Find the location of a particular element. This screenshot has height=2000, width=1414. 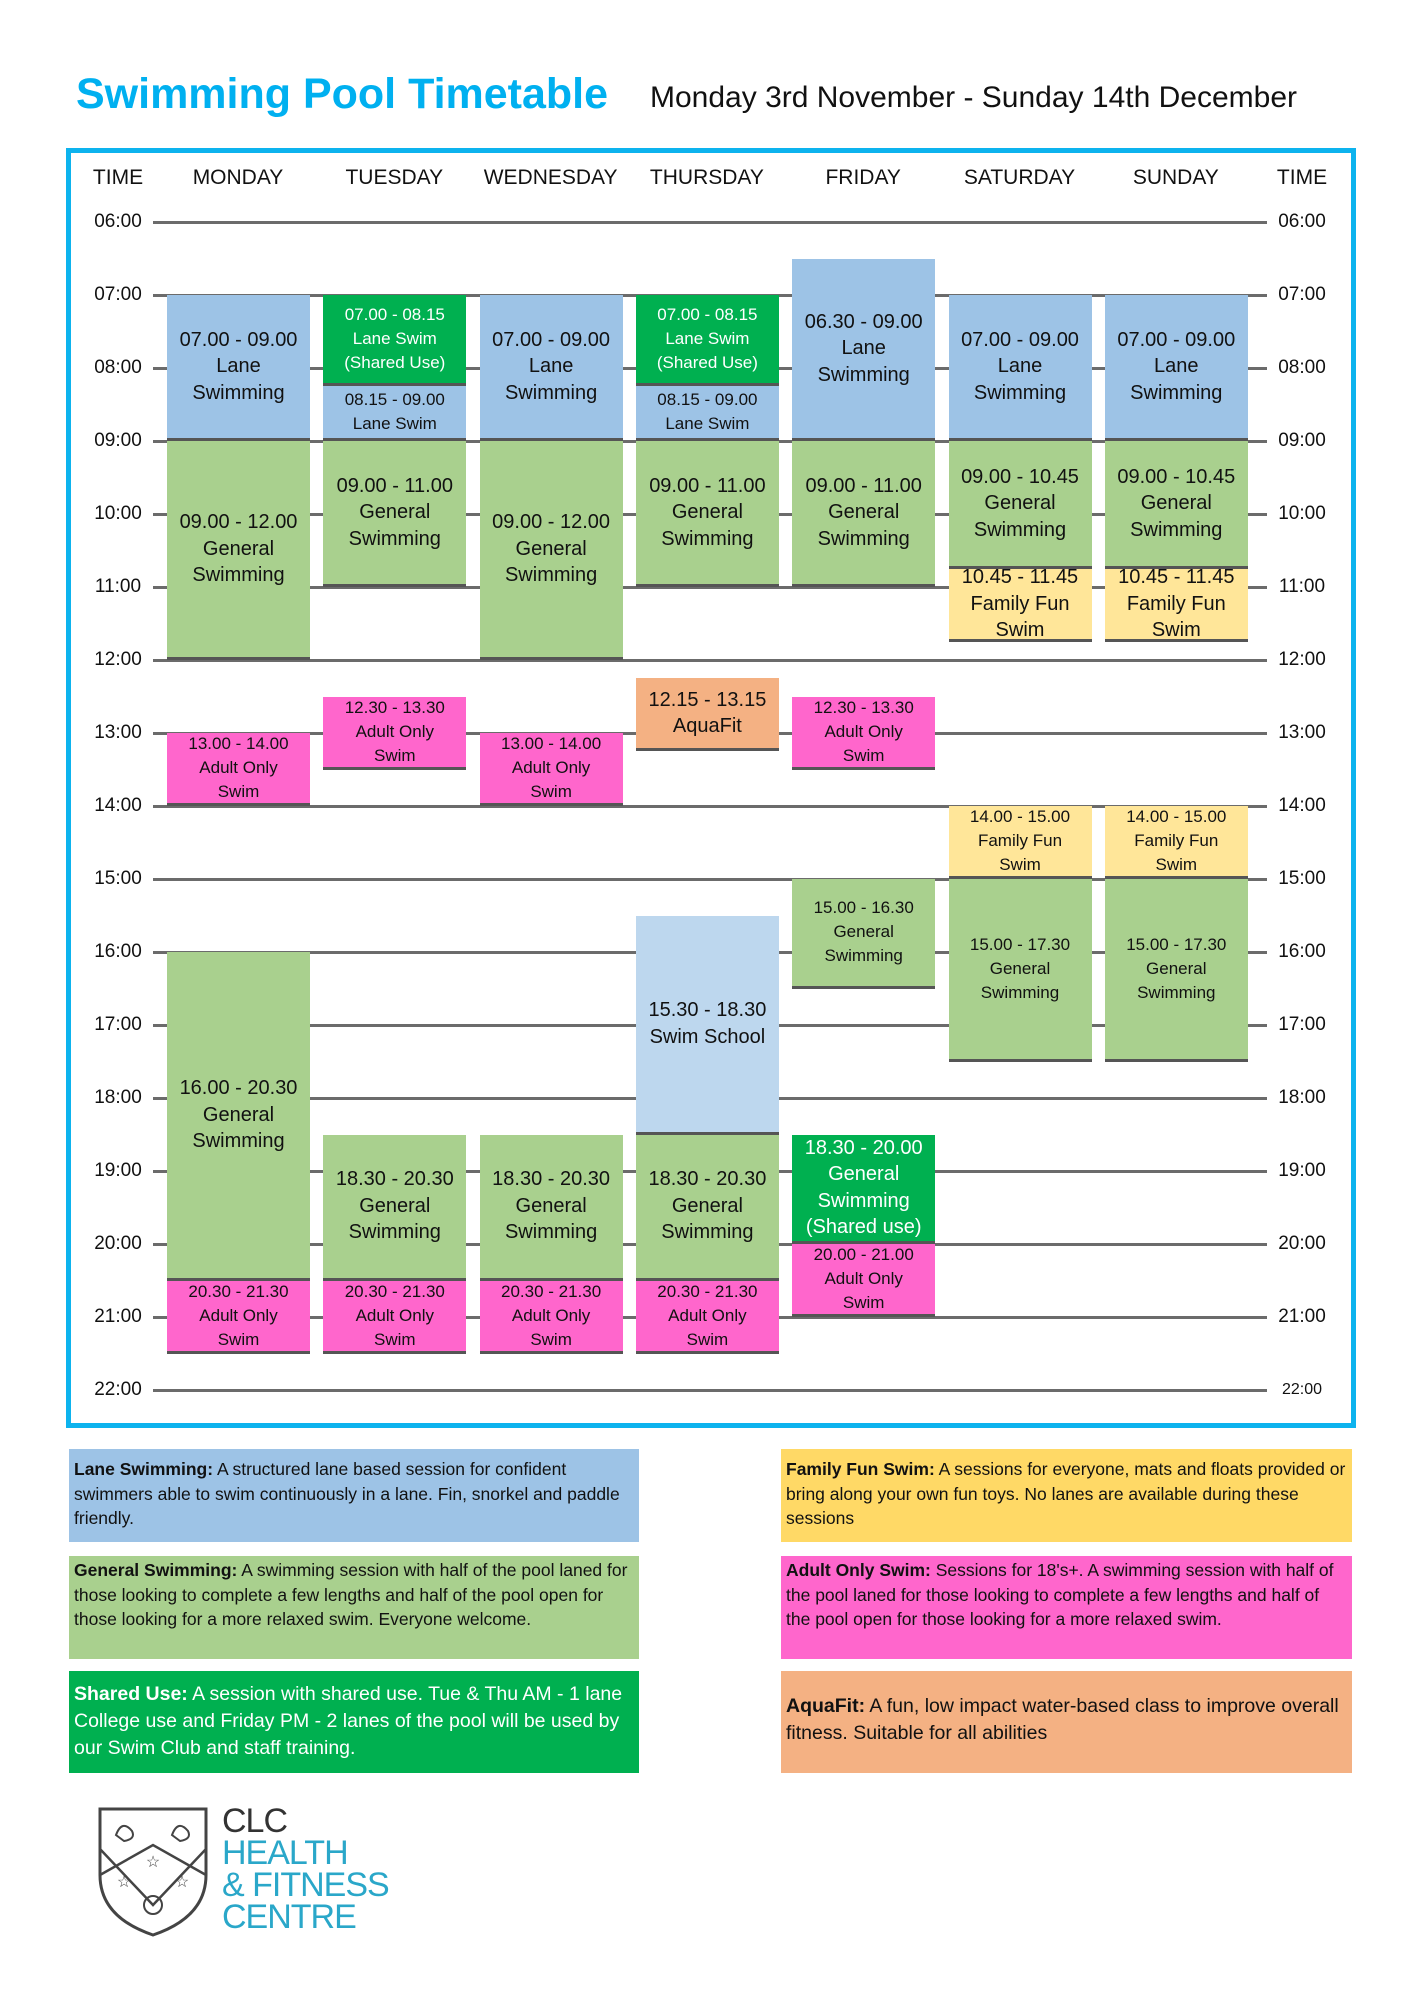

session-block-family: 10.45 - 11.45 Family Fun Swim is located at coordinates (1176, 604).